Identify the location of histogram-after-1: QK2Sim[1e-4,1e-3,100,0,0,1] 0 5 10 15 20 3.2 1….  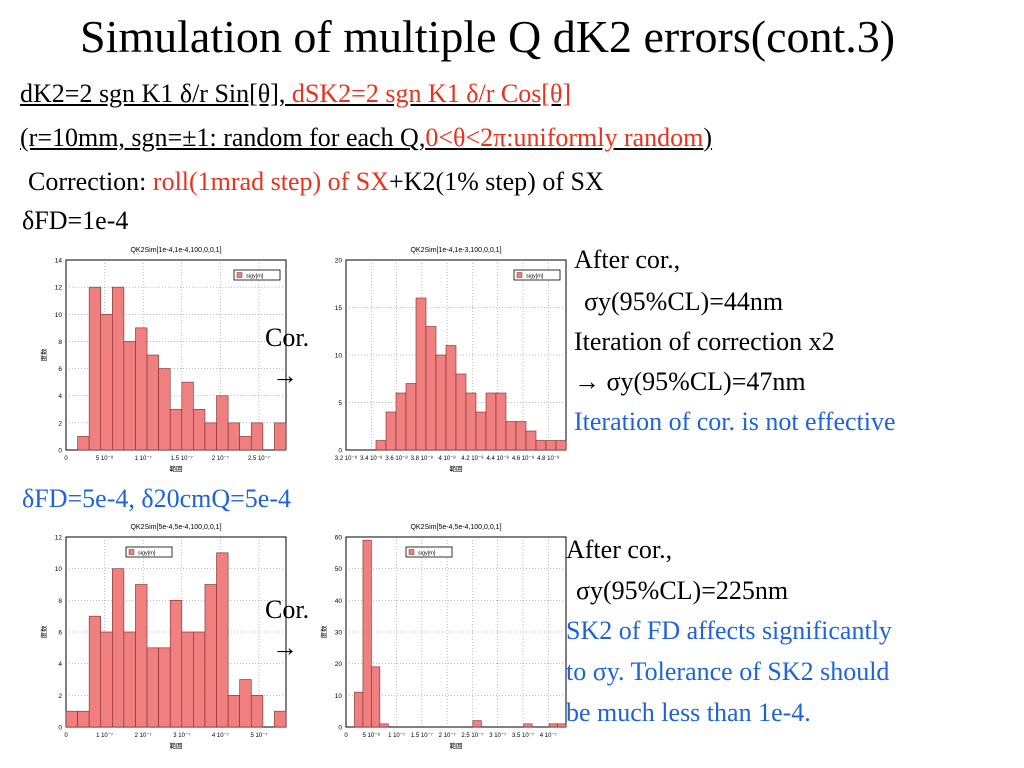
(451, 360).